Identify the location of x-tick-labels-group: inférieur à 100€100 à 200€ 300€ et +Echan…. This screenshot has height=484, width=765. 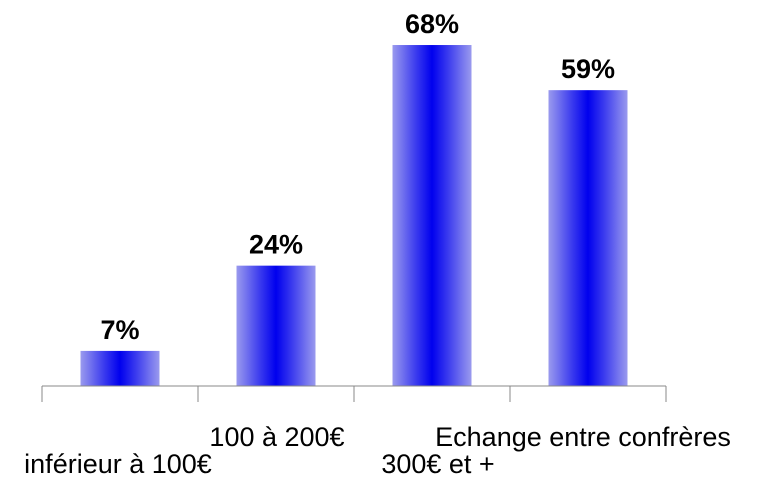
(377, 450).